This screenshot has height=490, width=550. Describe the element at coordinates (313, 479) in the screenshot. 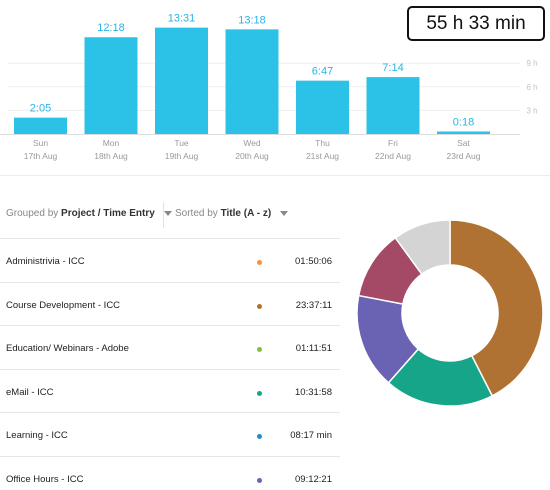

I see `entry-duration: 09:12:21` at that location.